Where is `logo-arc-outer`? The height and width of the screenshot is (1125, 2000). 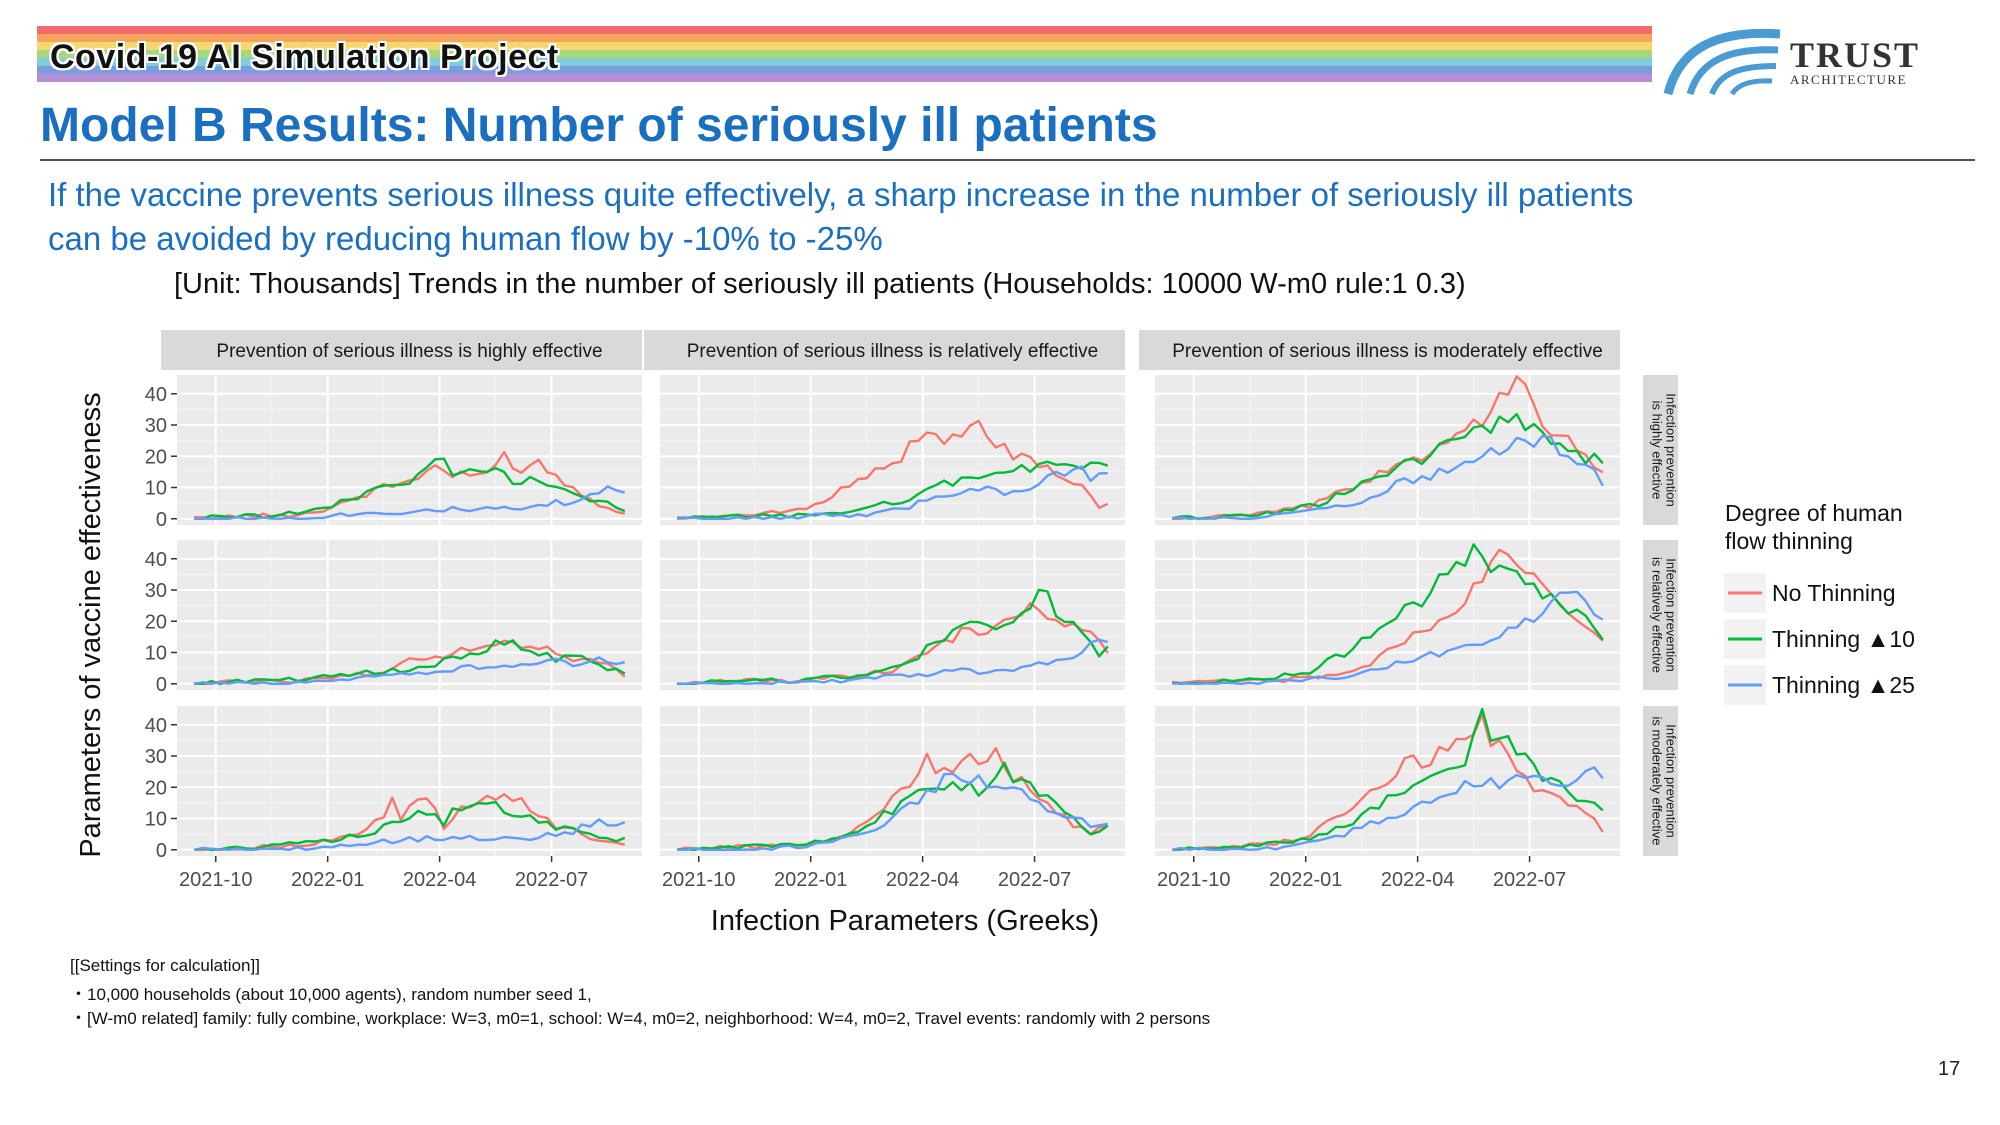 logo-arc-outer is located at coordinates (1722, 62).